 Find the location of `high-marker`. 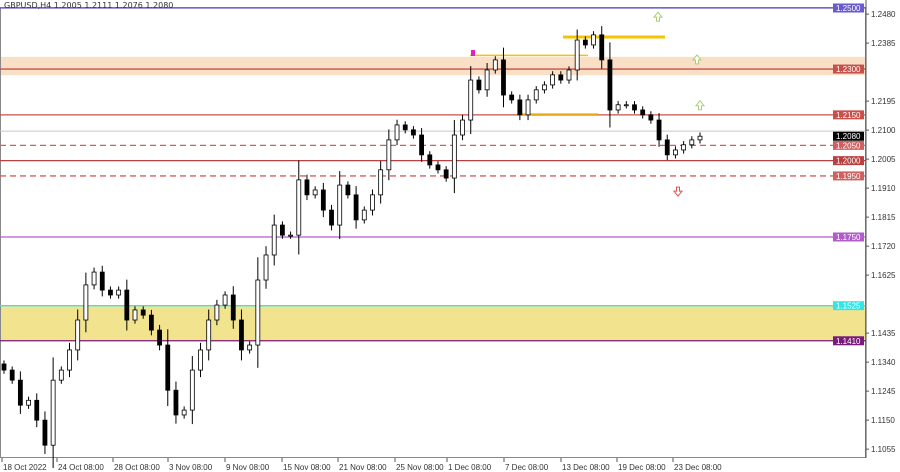

high-marker is located at coordinates (473, 53).